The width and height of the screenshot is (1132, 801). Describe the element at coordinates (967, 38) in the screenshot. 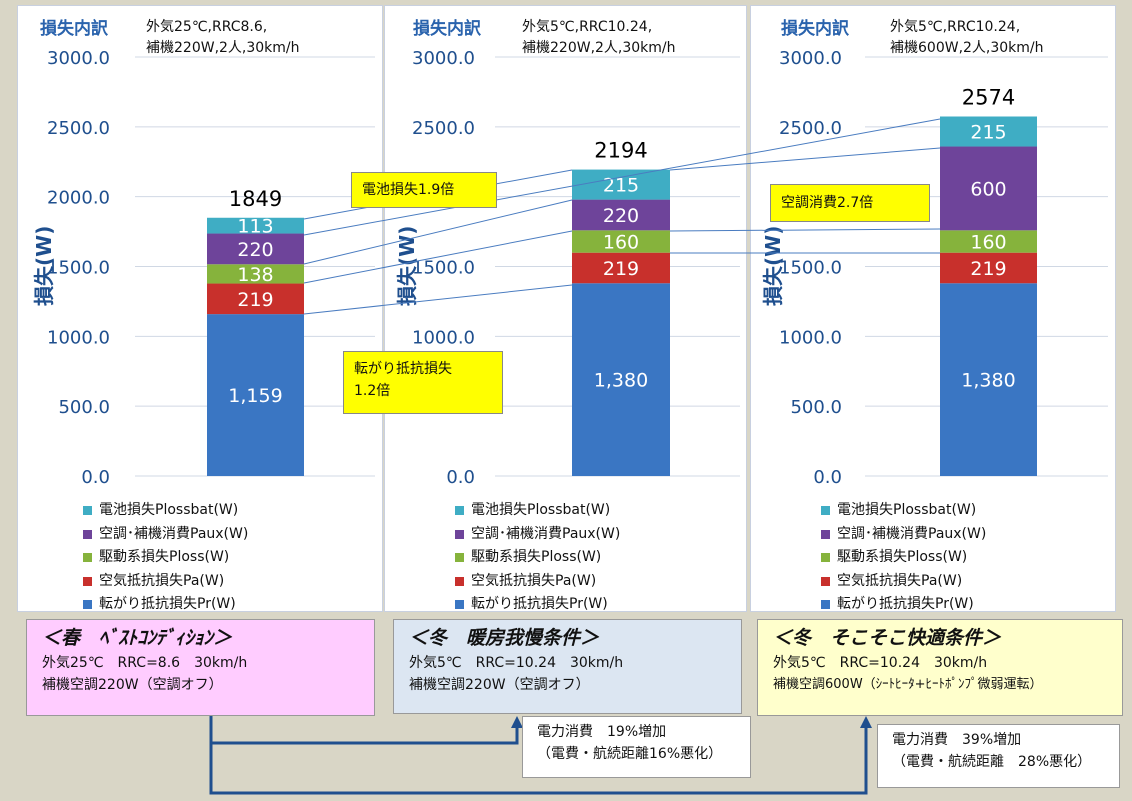

I see `chart-subtitle: 外気5℃,RRC10.24, 補機600W,2人,30km/h` at that location.